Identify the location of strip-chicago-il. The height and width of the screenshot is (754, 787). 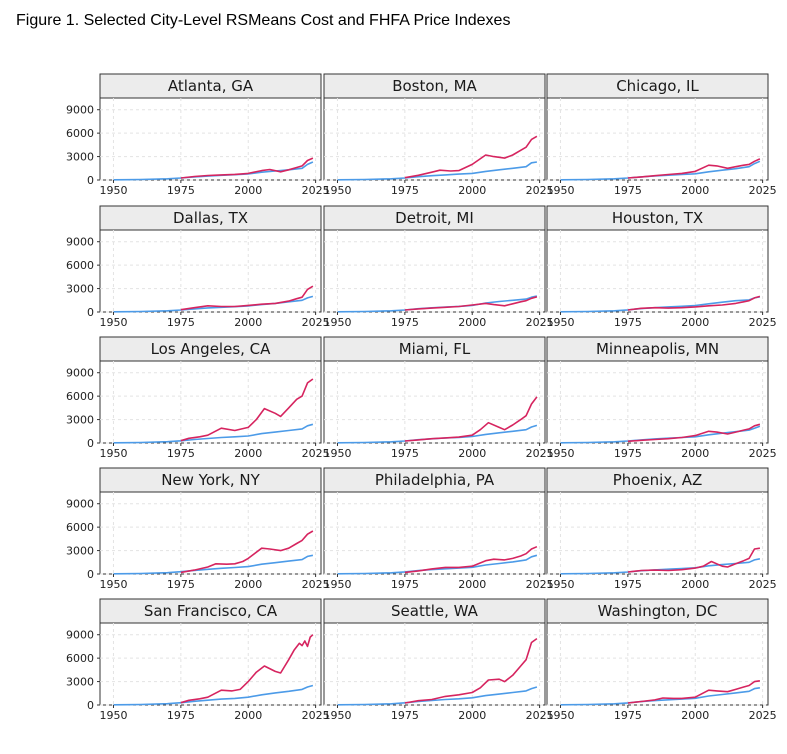
(657, 86).